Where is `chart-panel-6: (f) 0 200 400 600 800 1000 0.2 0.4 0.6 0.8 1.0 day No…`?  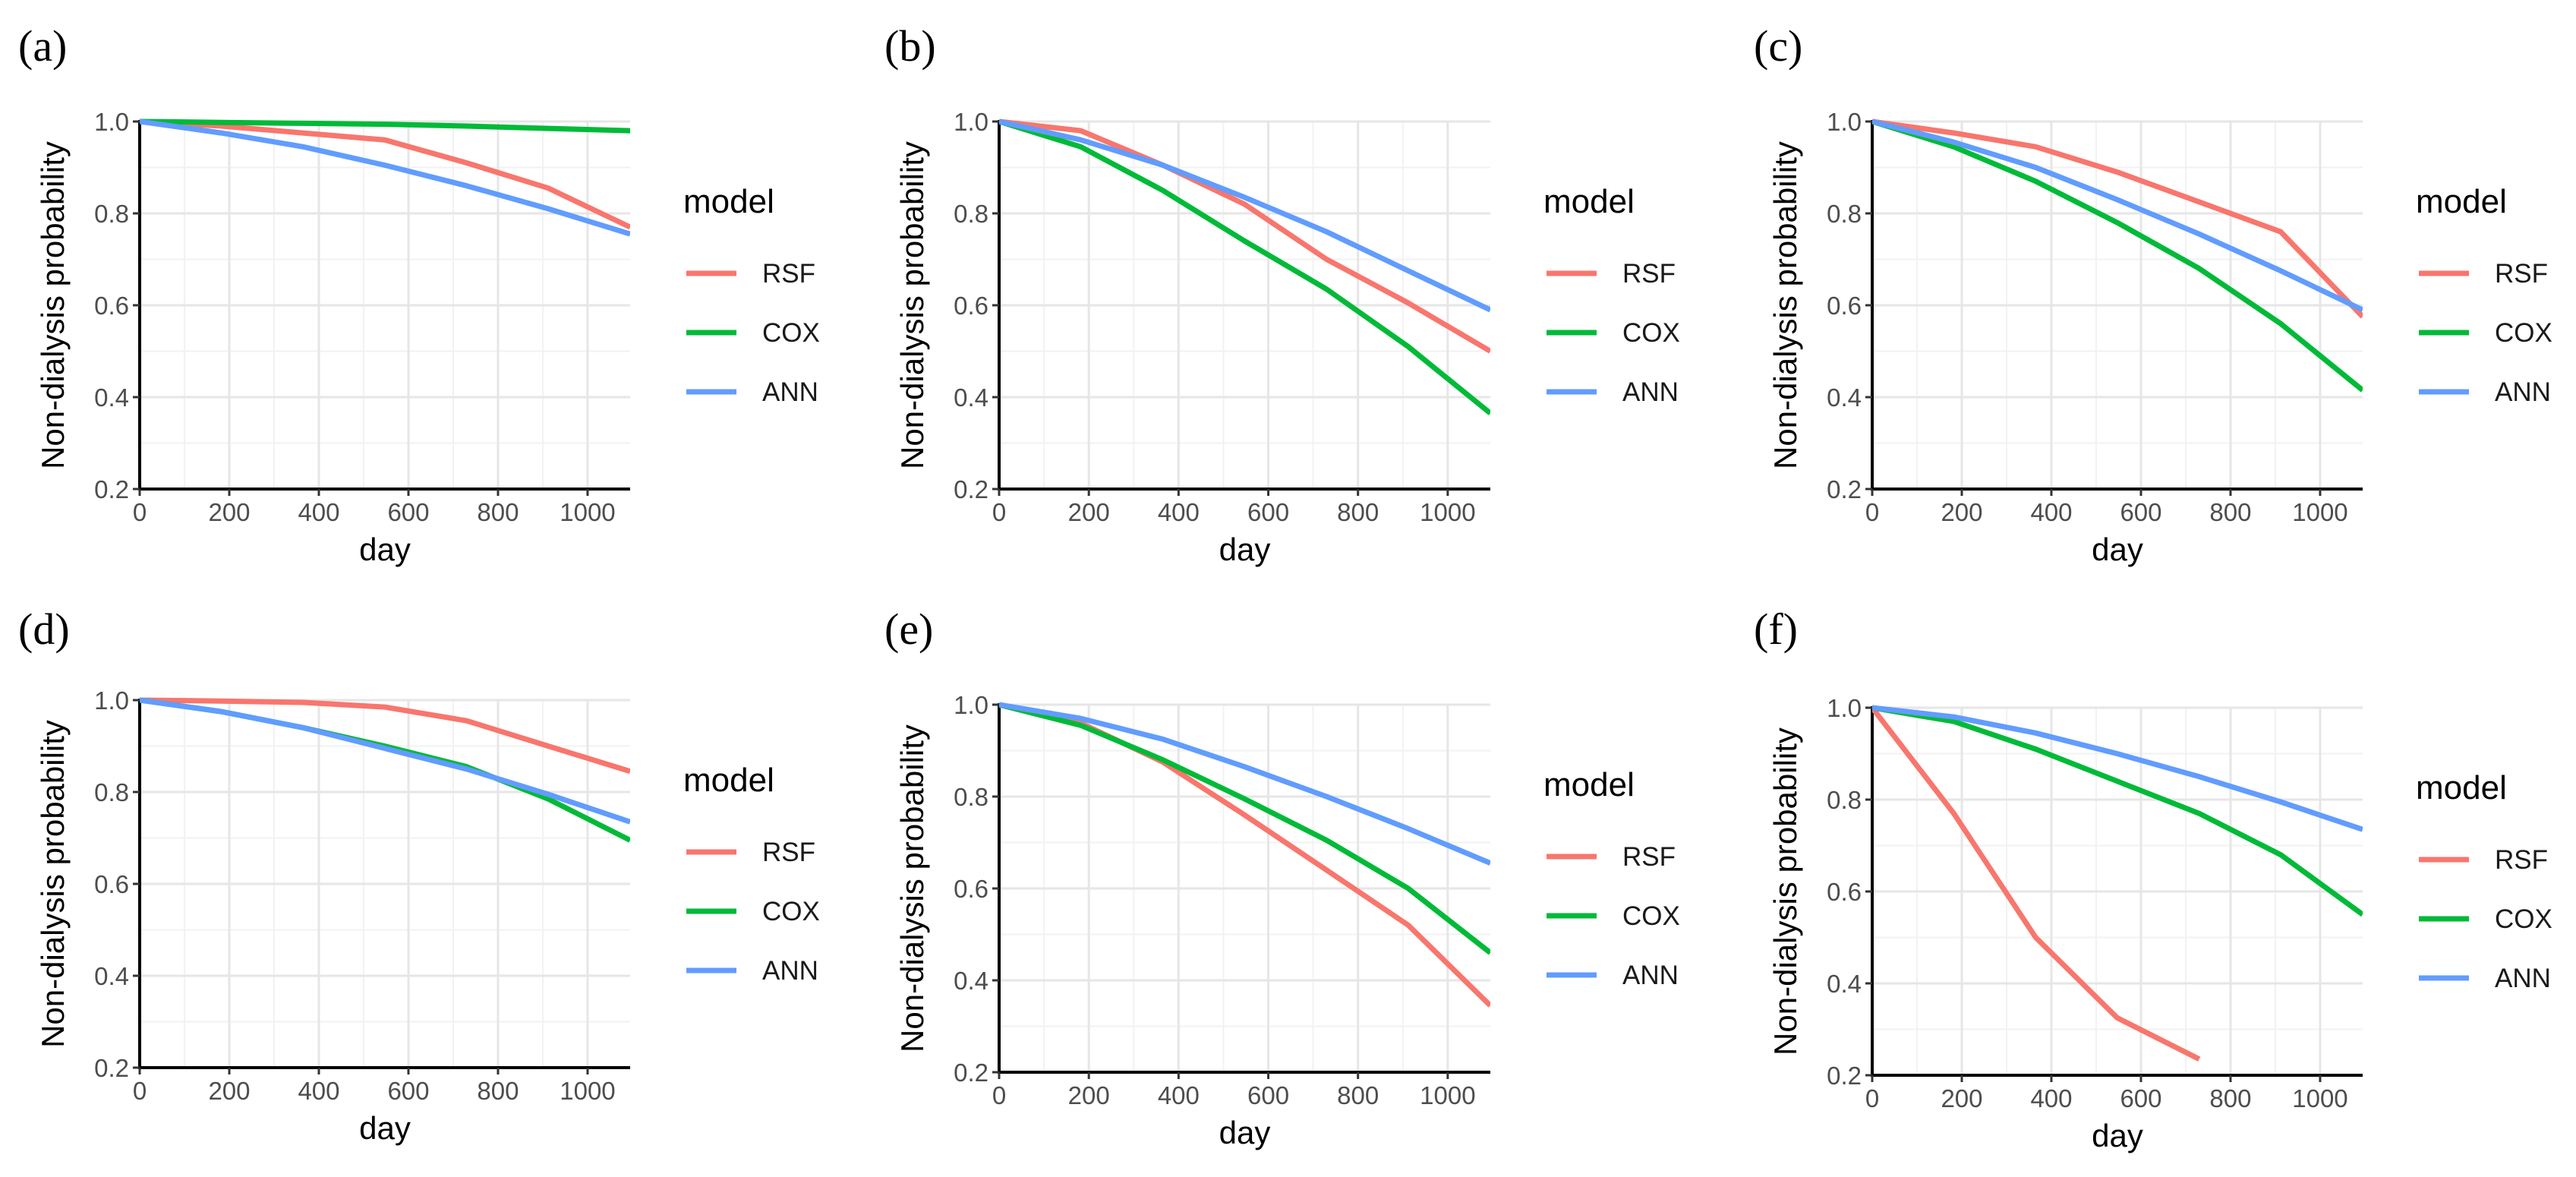 chart-panel-6: (f) 0 200 400 600 800 1000 0.2 0.4 0.6 0.8 1.0 day No… is located at coordinates (2153, 878).